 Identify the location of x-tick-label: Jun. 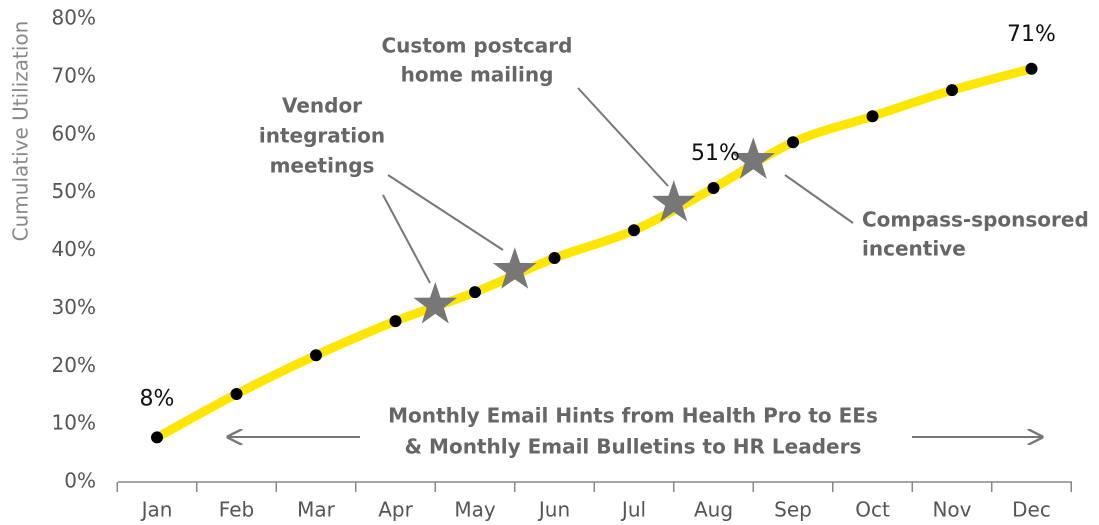
(553, 510).